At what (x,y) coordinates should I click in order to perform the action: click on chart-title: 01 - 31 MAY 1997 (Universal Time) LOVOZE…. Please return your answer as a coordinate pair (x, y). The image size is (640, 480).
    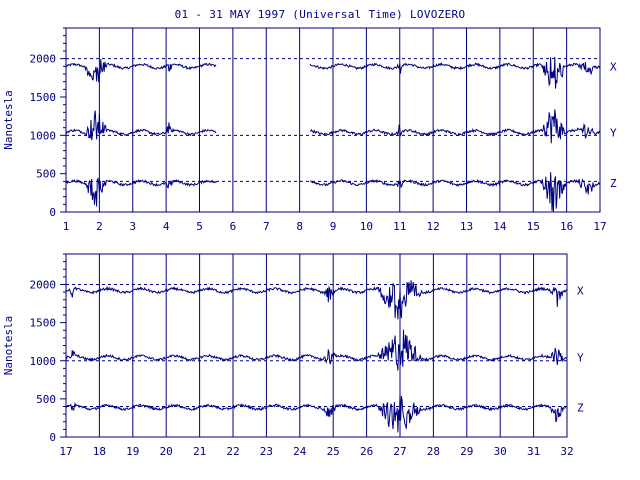
    Looking at the image, I should click on (320, 14).